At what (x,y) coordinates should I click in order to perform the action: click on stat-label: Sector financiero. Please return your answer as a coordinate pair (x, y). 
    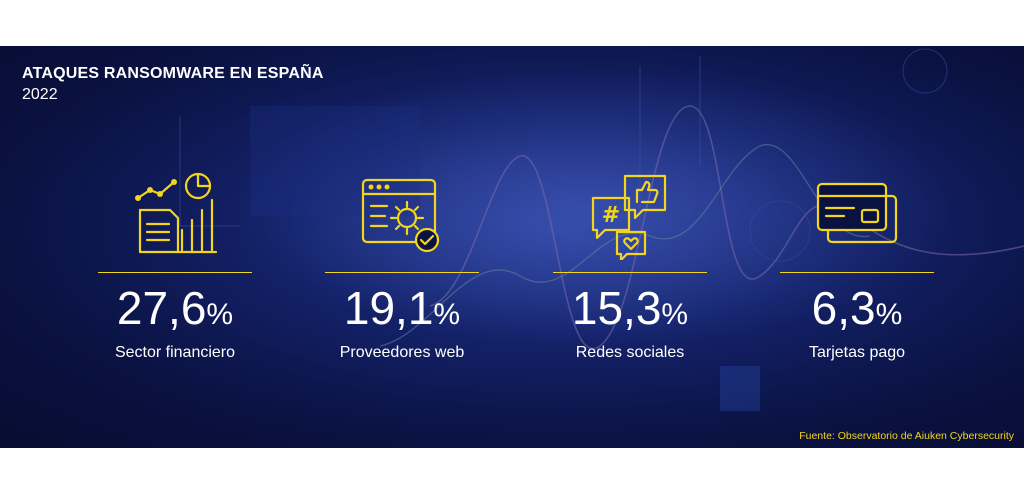
    Looking at the image, I should click on (175, 352).